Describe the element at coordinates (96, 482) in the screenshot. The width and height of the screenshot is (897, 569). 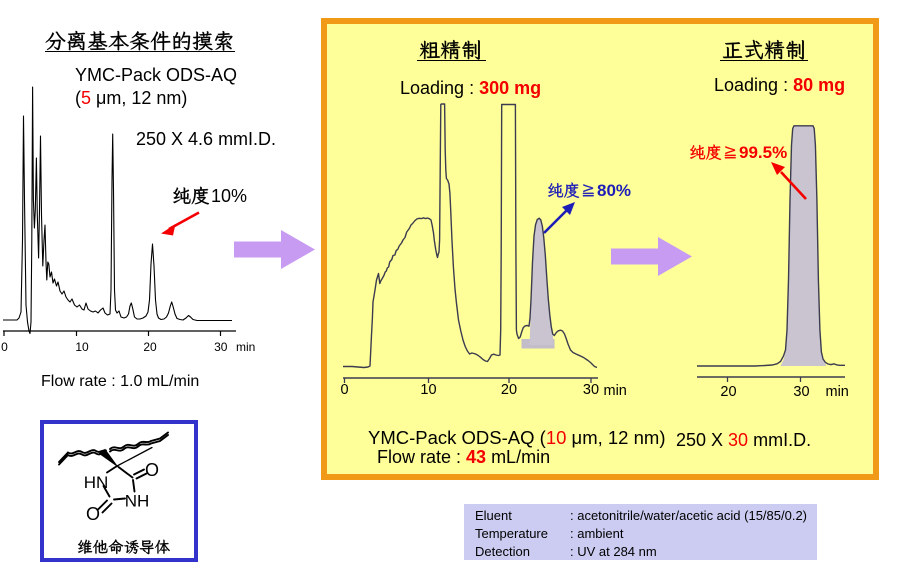
I see `svg-text: HN` at that location.